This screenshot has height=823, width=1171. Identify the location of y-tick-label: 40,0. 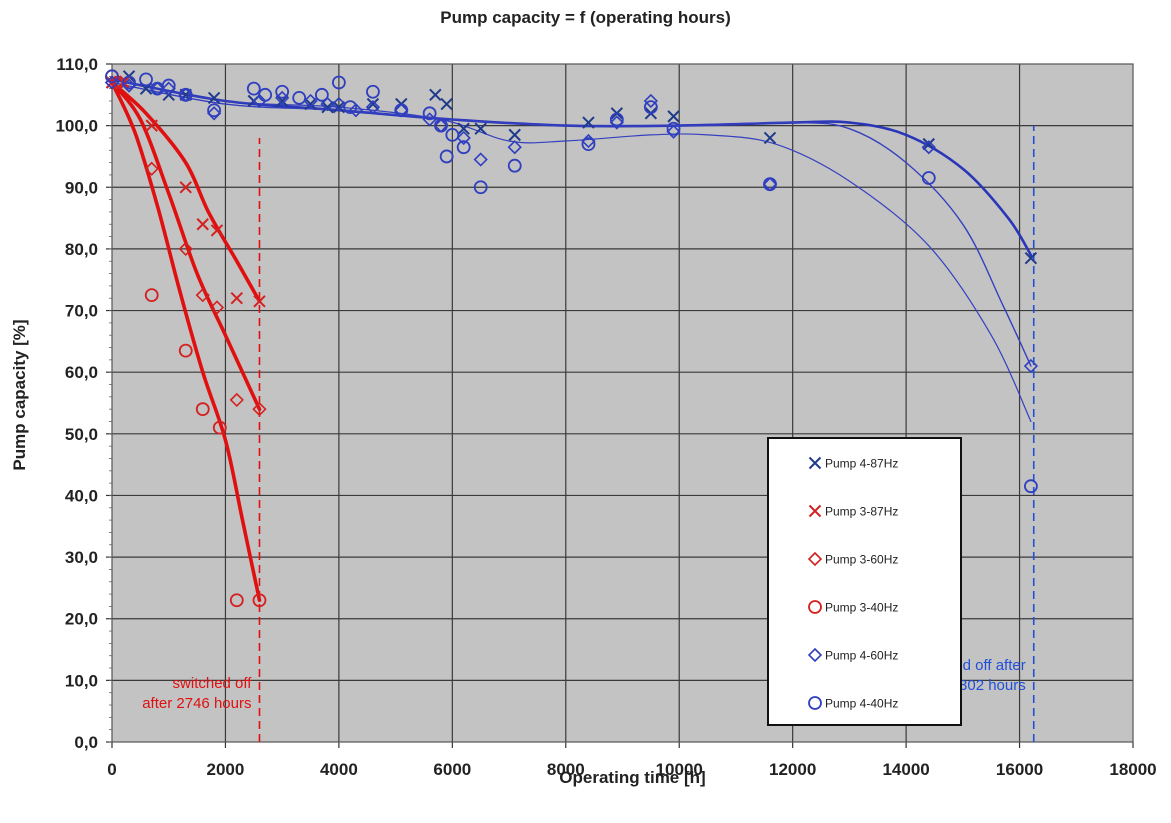
(81, 495).